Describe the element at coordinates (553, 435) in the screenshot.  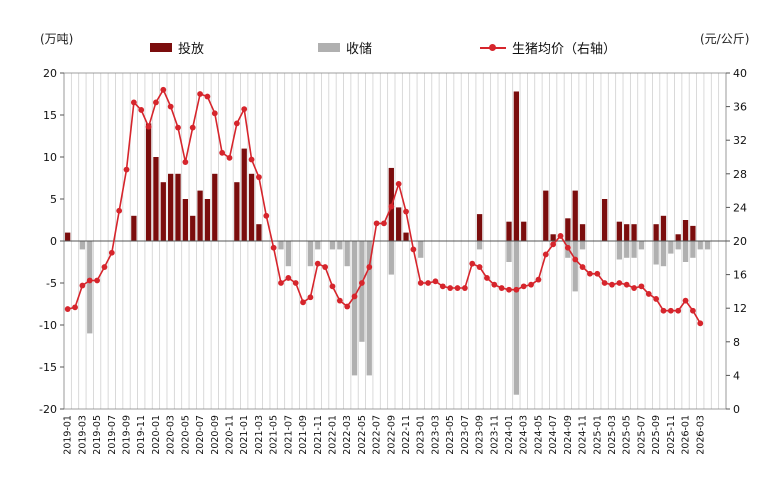
I see `x-tick-label: 2024-07` at that location.